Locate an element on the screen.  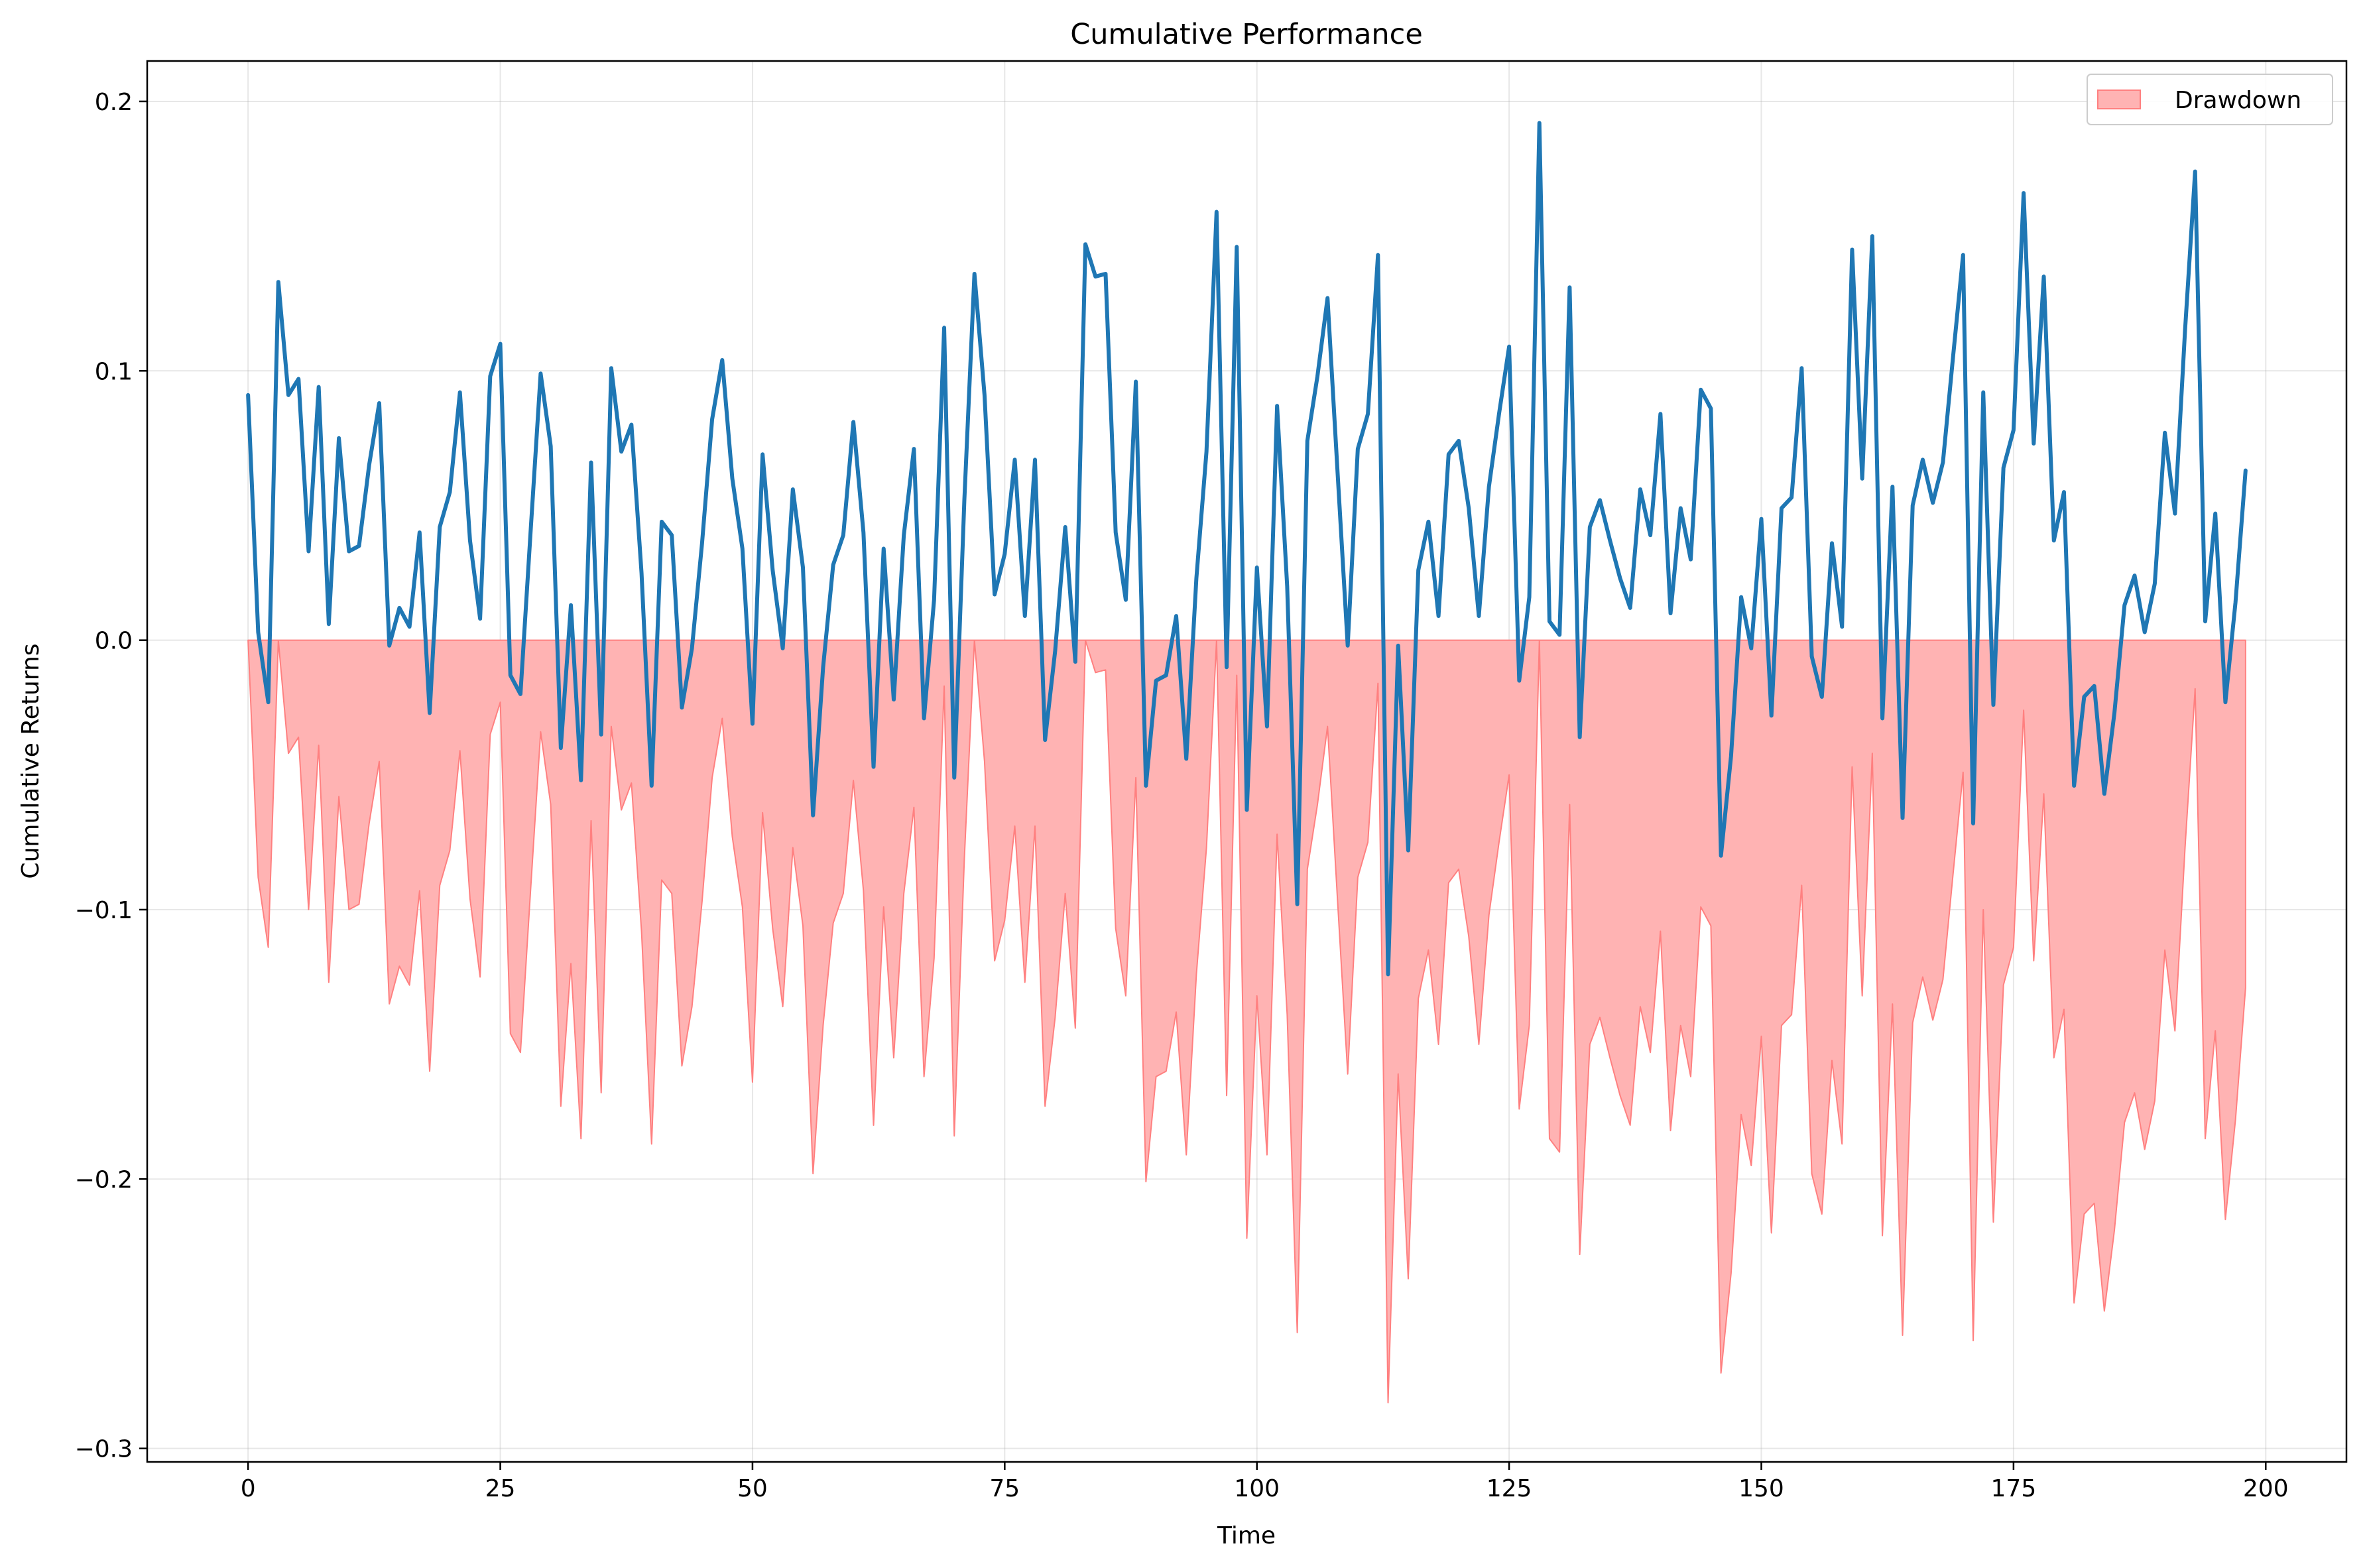
x-axis: 0 25 50 75 100 125 150 175 200 is located at coordinates (1265, 1482).